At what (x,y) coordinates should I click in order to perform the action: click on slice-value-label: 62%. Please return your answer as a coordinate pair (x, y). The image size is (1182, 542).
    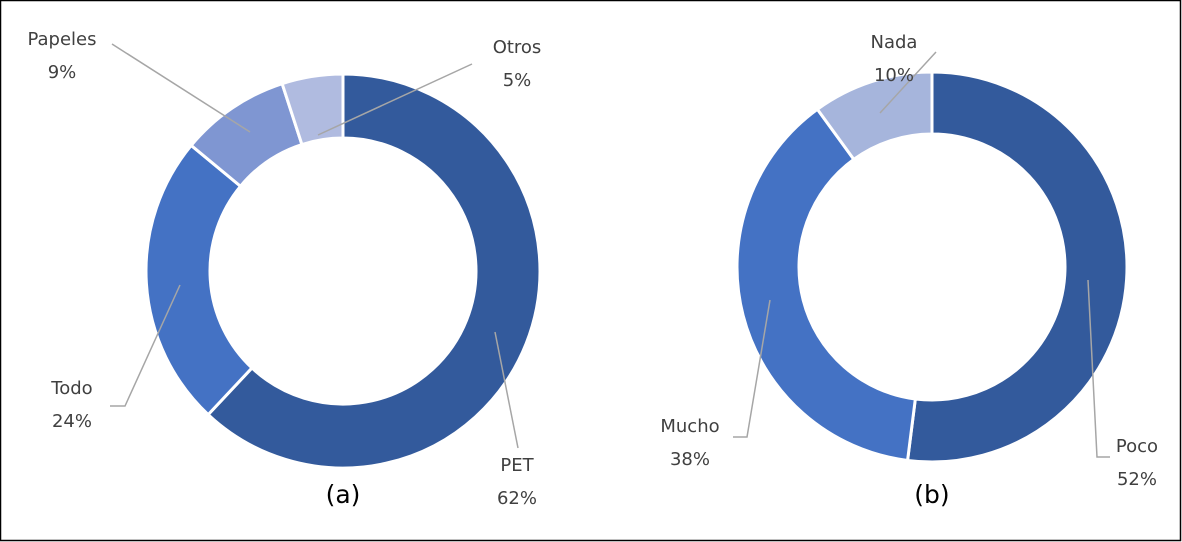
    Looking at the image, I should click on (517, 498).